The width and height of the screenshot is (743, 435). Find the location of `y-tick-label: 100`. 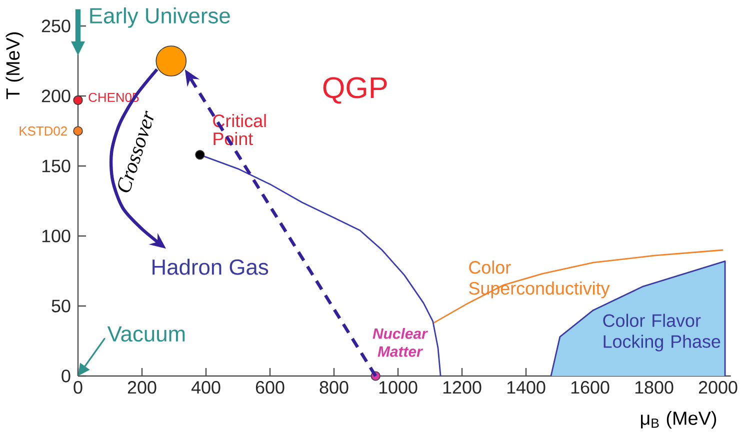

y-tick-label: 100 is located at coordinates (56, 236).